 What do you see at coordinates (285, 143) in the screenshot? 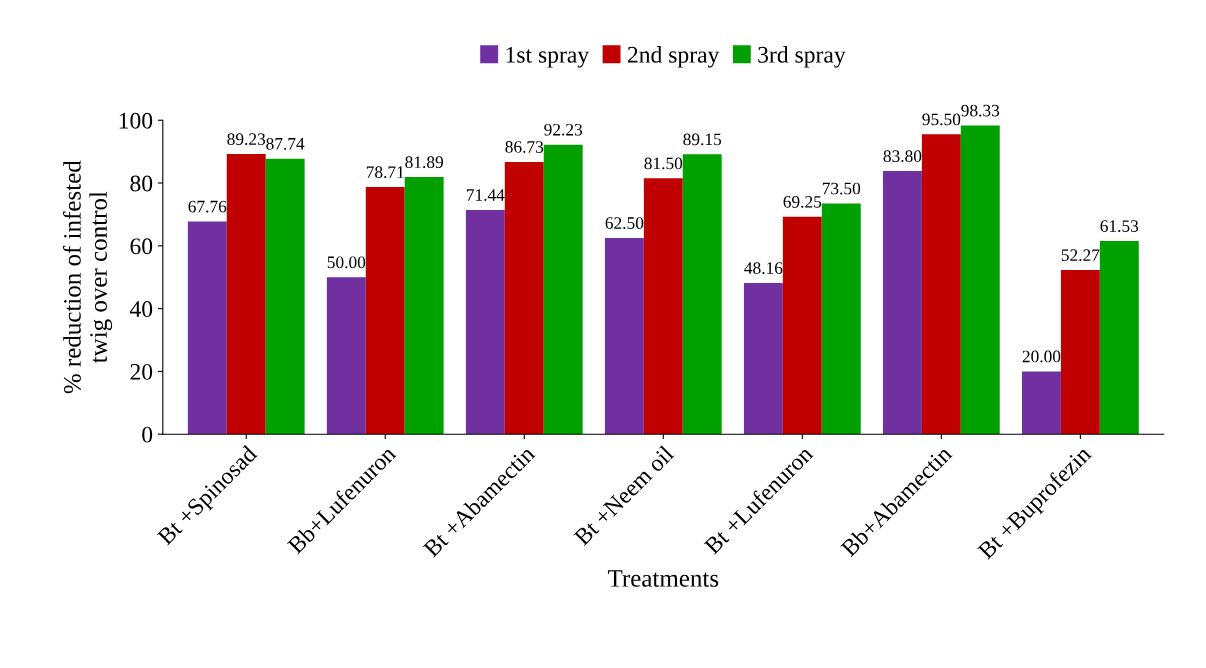
I see `data-label: 87.74` at bounding box center [285, 143].